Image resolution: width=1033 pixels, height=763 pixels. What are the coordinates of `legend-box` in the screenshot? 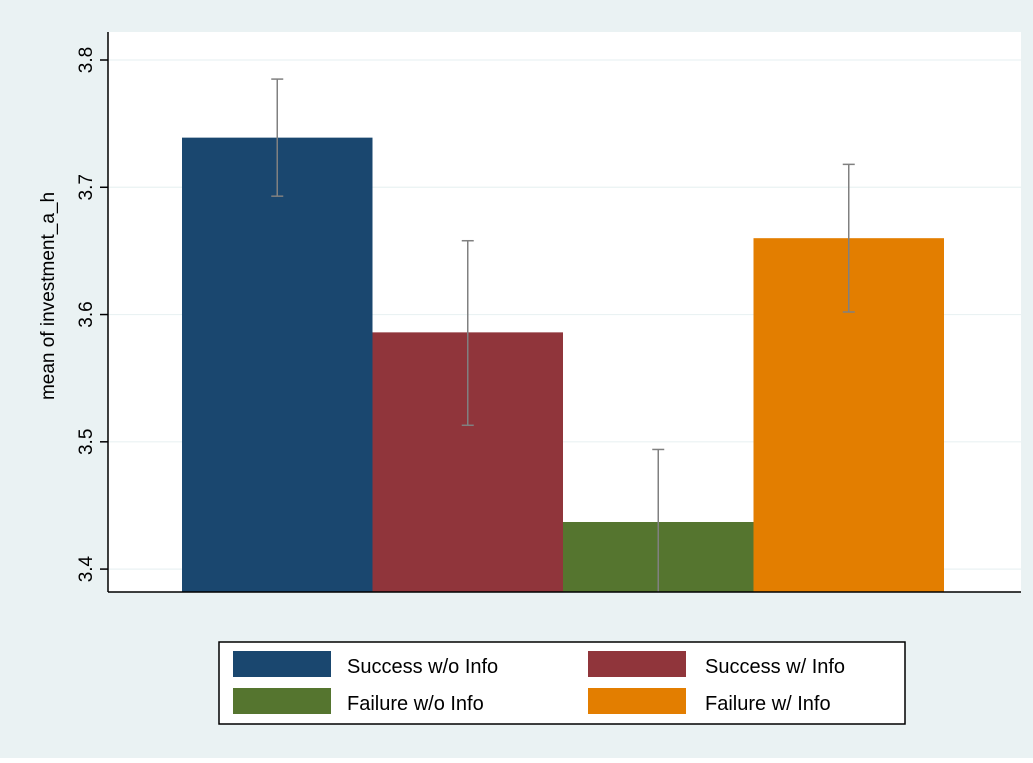 It's located at (562, 683).